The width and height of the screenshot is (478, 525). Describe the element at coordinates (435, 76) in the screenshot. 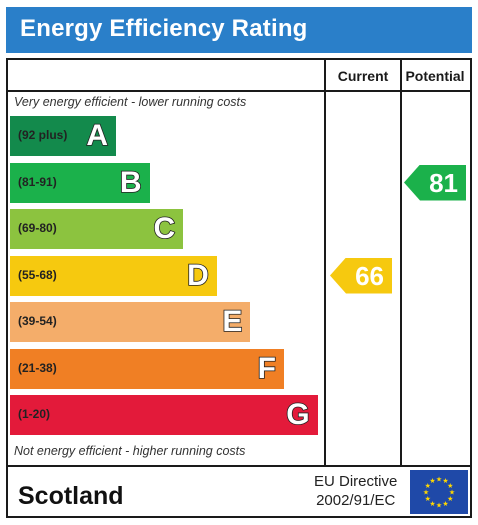

I see `column-header-potential: Potential` at that location.